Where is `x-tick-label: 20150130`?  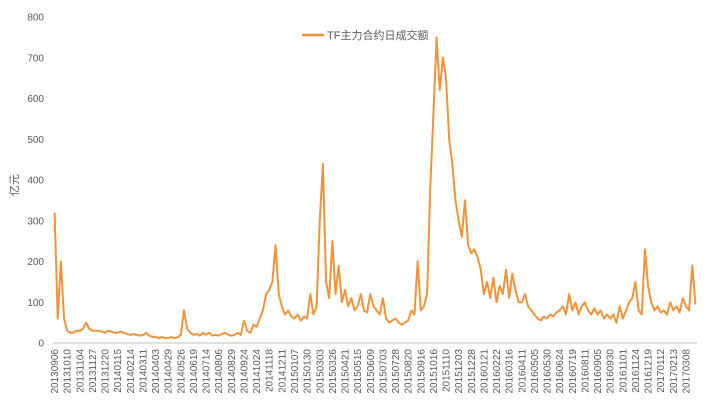
x-tick-label: 20150130 is located at coordinates (308, 371).